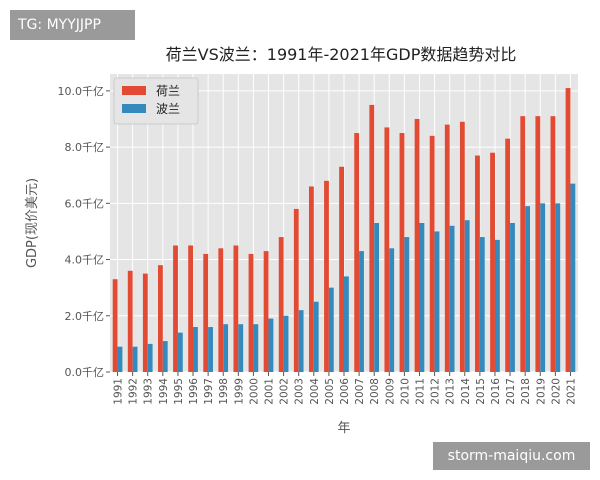  I want to click on bar-poland-1996, so click(195, 349).